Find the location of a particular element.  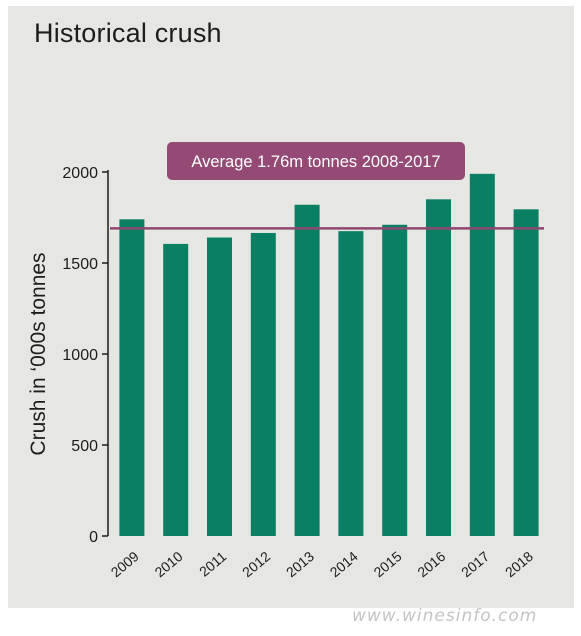

x-tick-label: 2012 is located at coordinates (256, 564).